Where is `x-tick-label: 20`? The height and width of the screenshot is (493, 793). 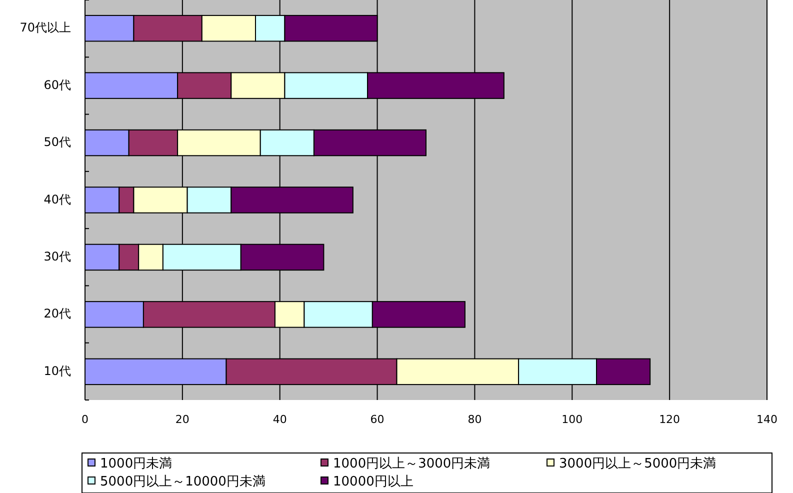 x-tick-label: 20 is located at coordinates (182, 419).